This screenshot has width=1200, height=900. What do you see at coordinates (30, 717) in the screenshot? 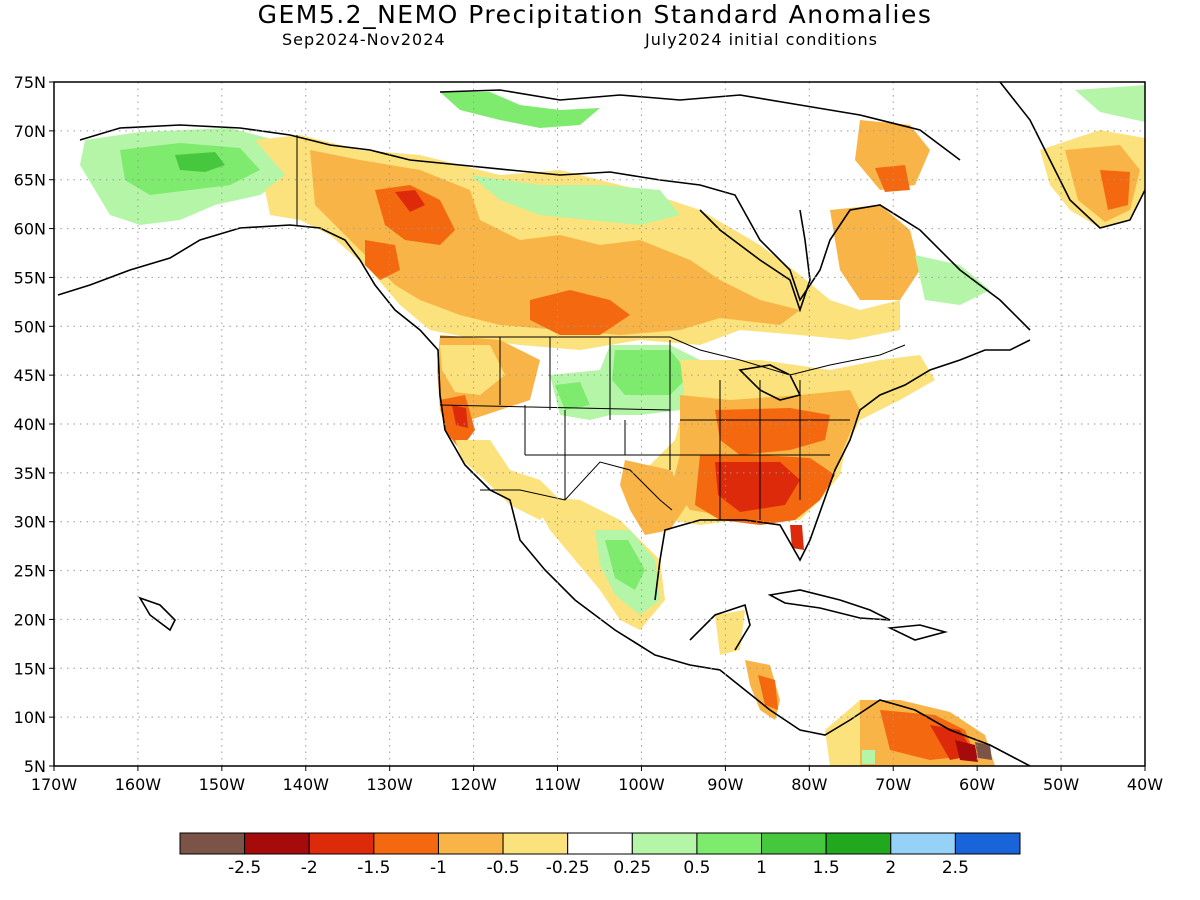
I see `lat-tick-label: 10N` at bounding box center [30, 717].